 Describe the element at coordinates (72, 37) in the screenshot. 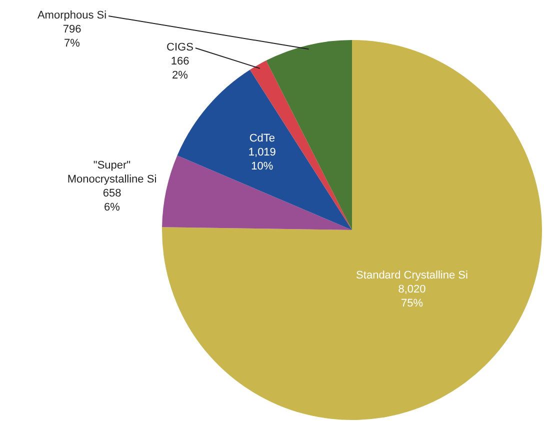

I see `data-label: 796 7%` at that location.